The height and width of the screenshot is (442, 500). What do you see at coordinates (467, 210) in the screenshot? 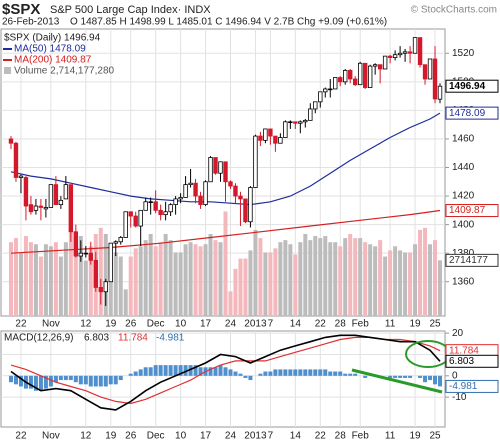
I see `value-tag: 1409.87` at bounding box center [467, 210].